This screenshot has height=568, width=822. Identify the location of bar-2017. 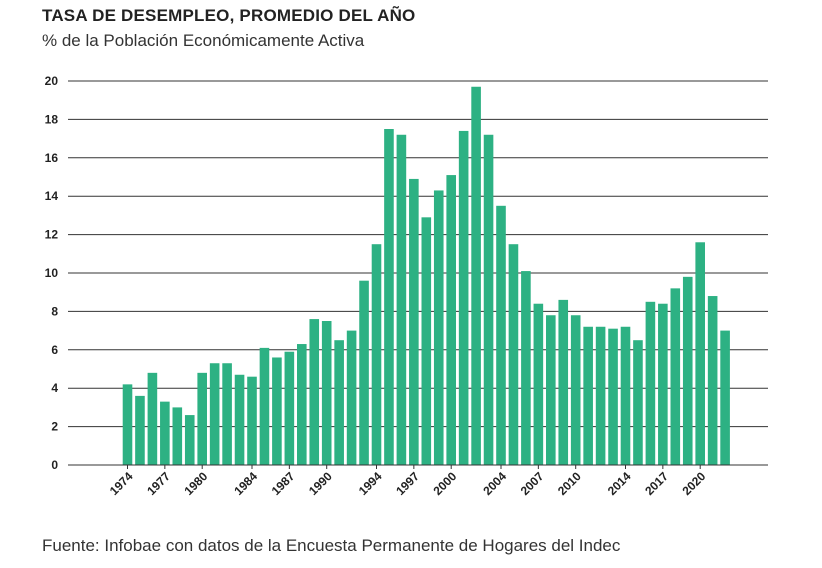
(663, 384).